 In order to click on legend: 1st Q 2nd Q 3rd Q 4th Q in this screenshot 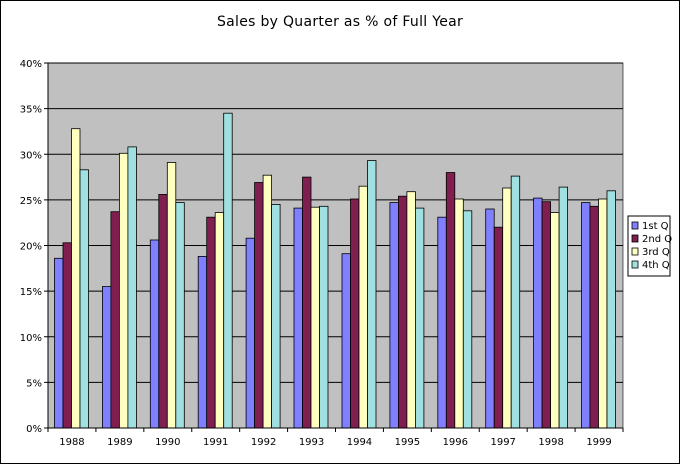, I will do `click(649, 246)`.